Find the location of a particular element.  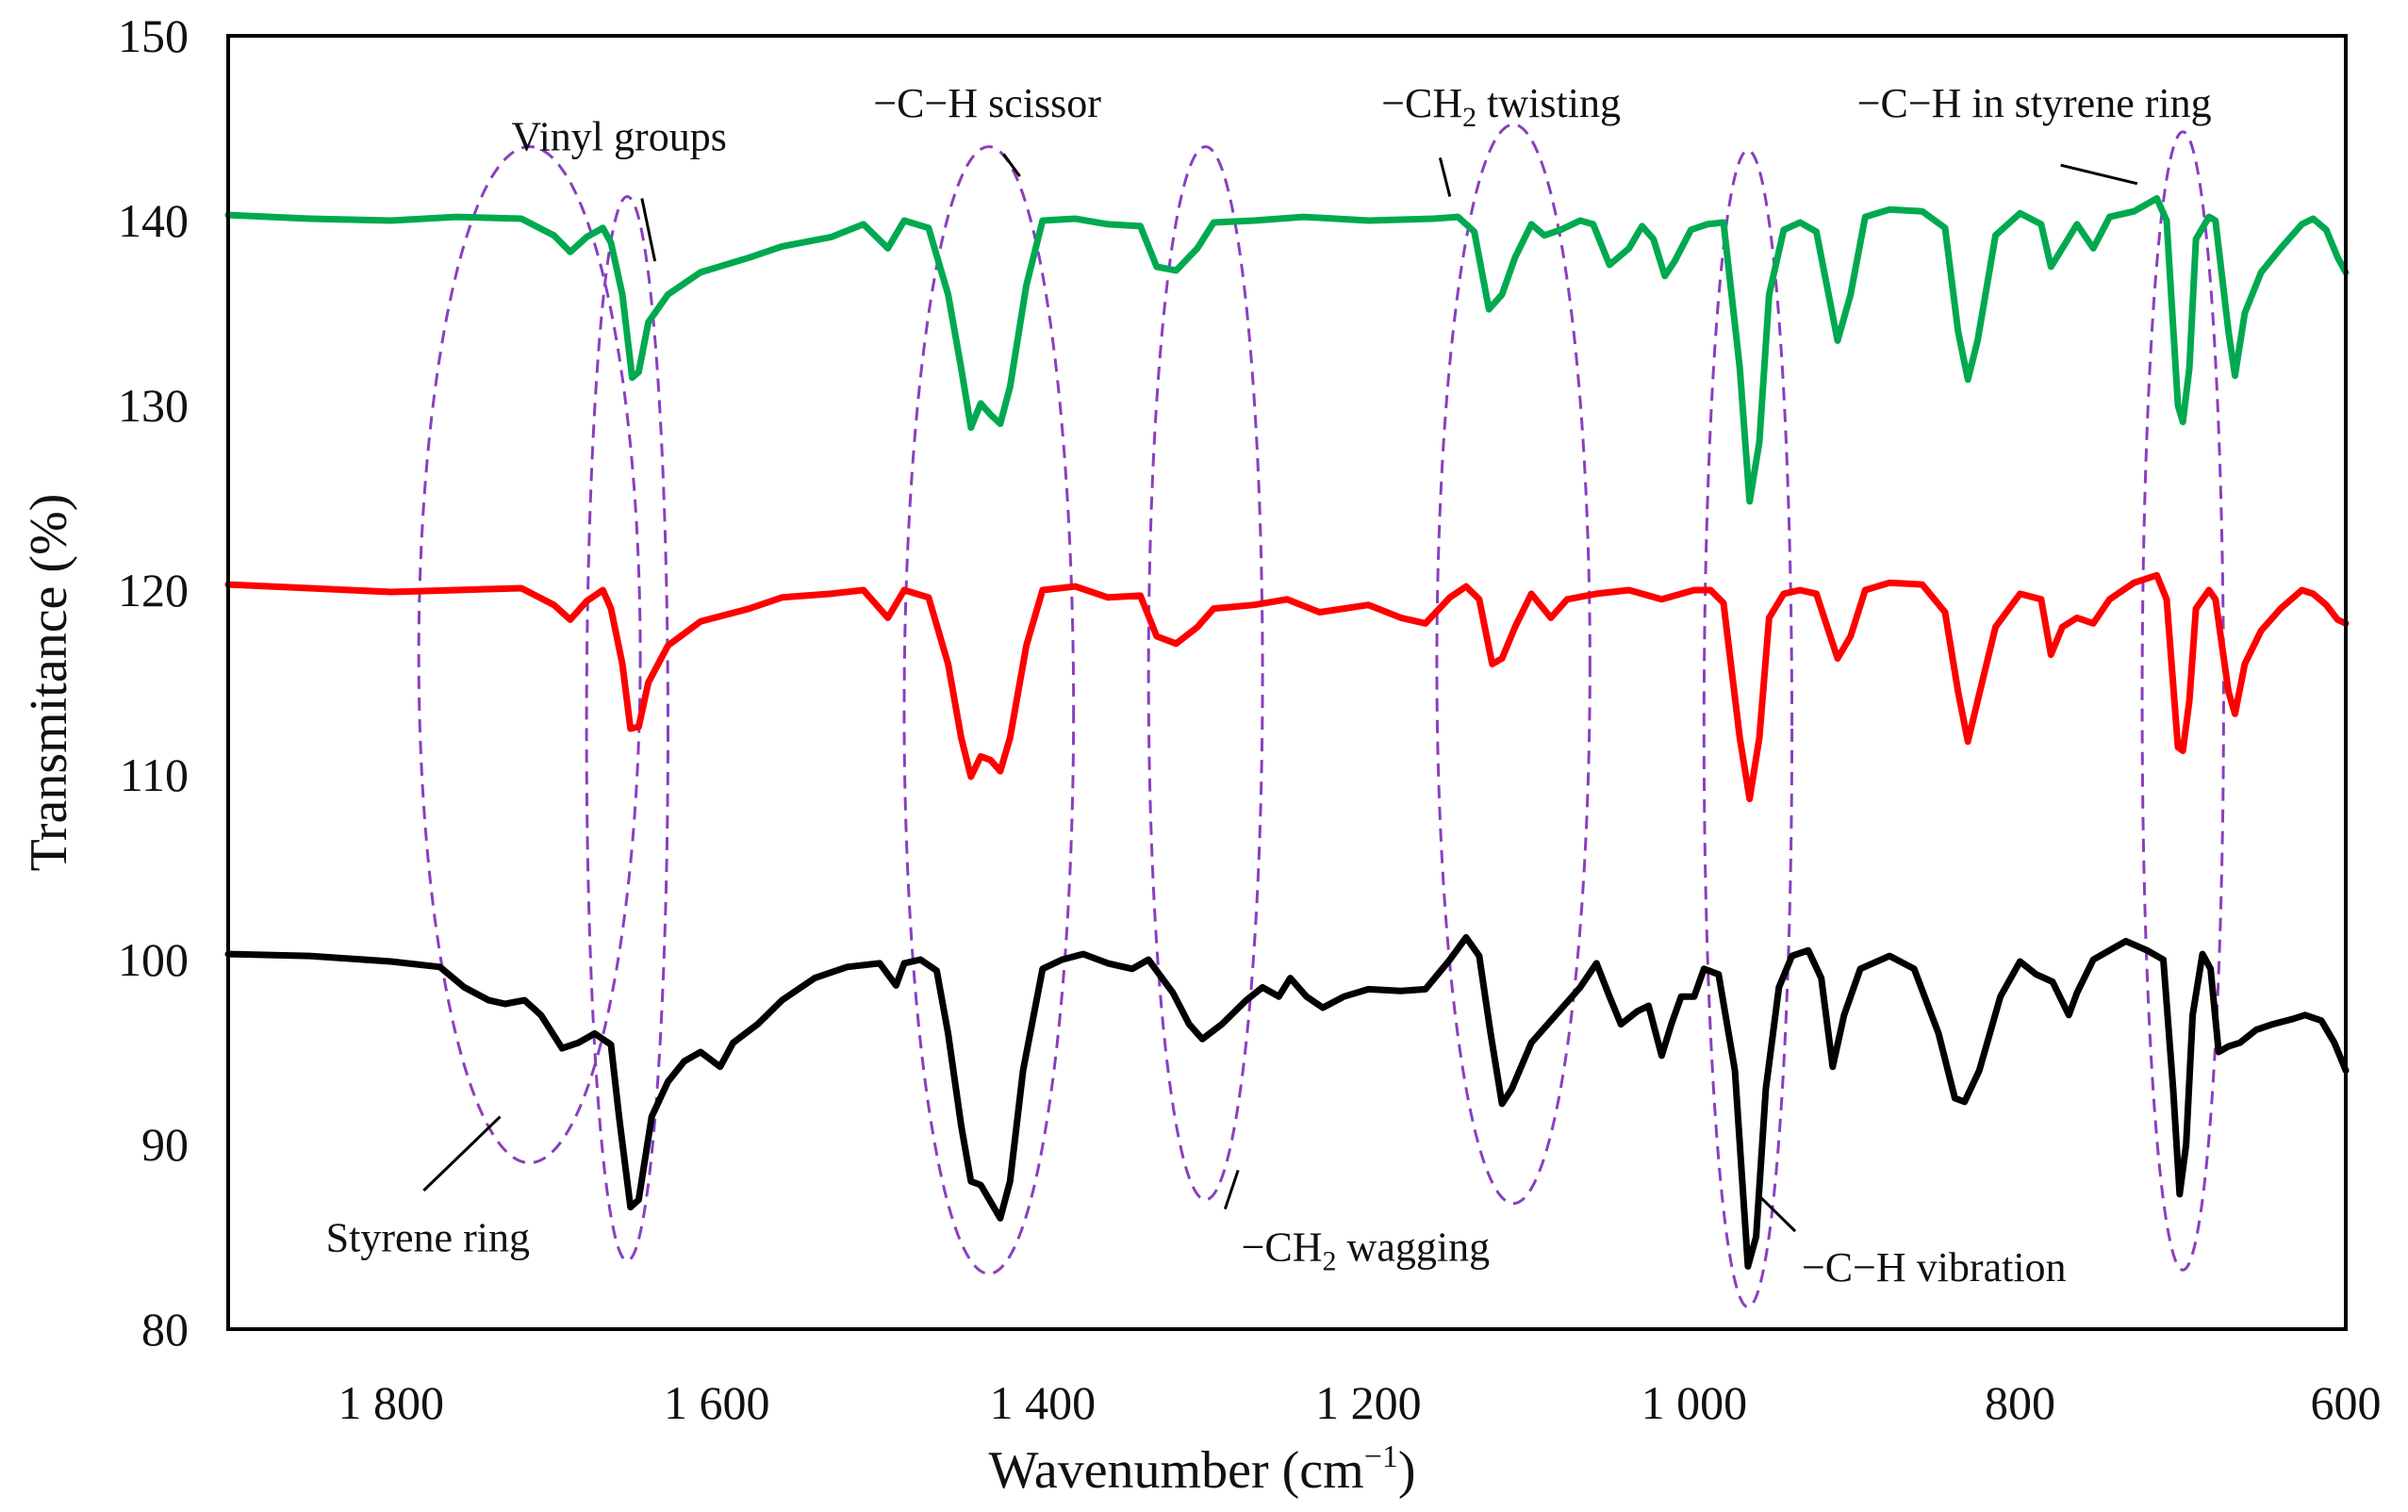

y-tick-label: 80 is located at coordinates (165, 1330).